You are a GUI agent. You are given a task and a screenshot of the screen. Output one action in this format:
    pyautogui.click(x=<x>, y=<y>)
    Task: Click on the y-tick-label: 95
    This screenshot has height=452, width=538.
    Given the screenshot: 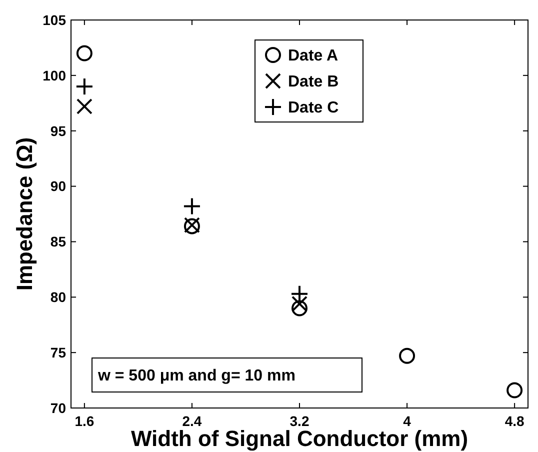 What is the action you would take?
    pyautogui.click(x=58, y=130)
    